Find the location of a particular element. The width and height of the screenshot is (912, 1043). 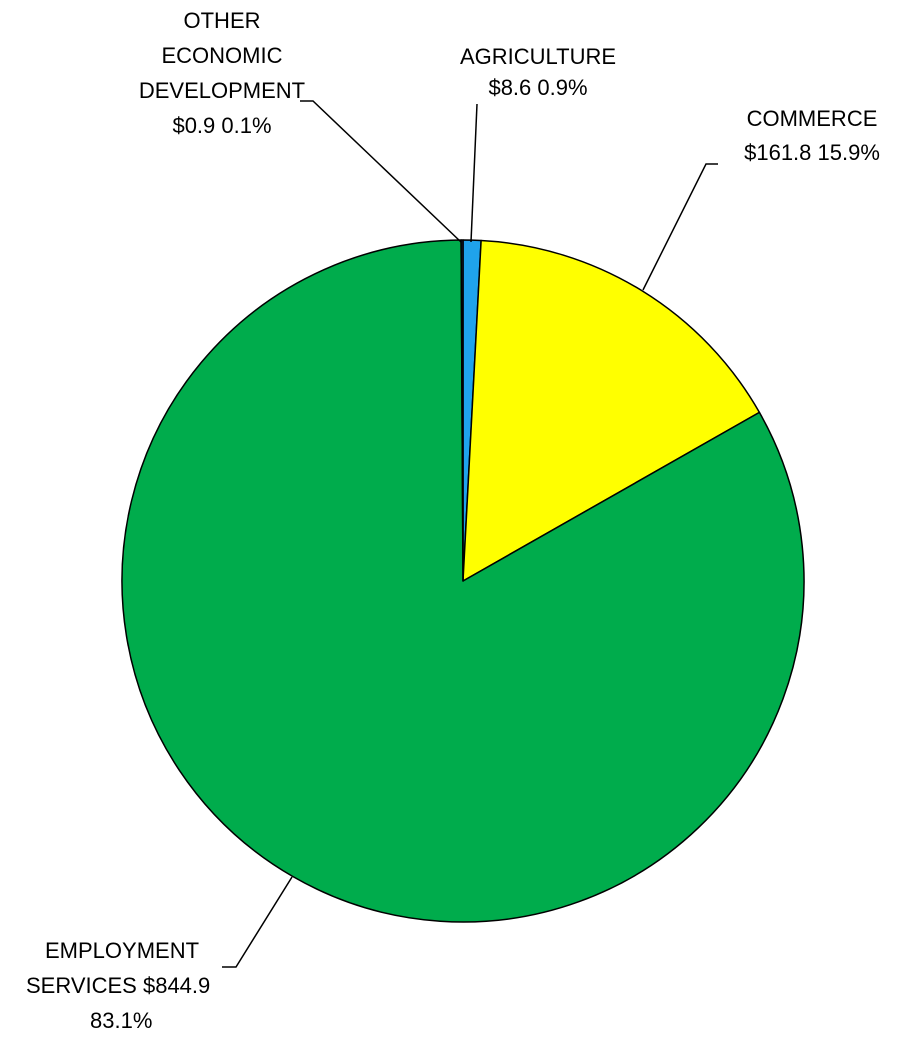

slice-label-agriculture: AGRICULTURE $8.6 0.9% is located at coordinates (538, 72).